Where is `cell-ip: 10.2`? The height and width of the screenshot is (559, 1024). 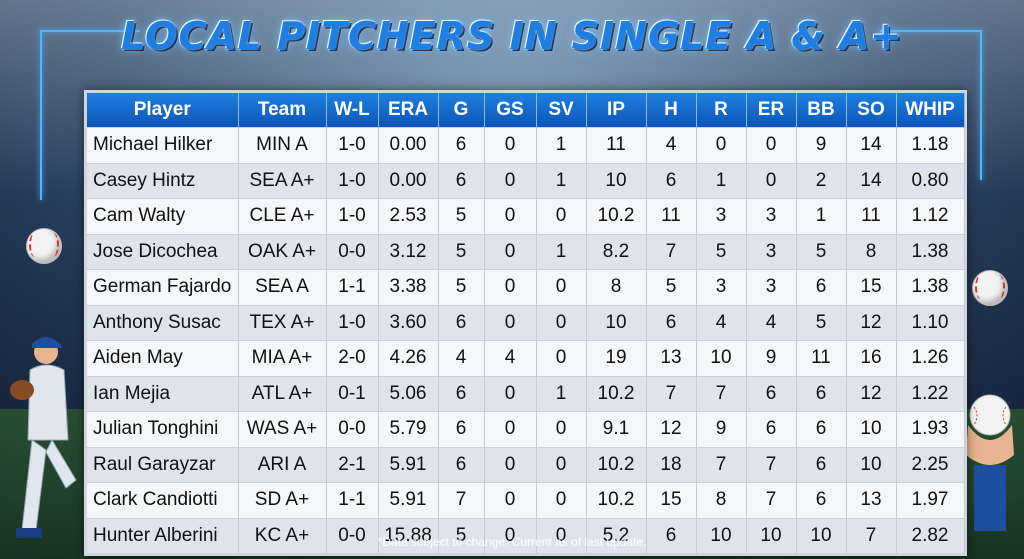
cell-ip: 10.2 is located at coordinates (616, 500).